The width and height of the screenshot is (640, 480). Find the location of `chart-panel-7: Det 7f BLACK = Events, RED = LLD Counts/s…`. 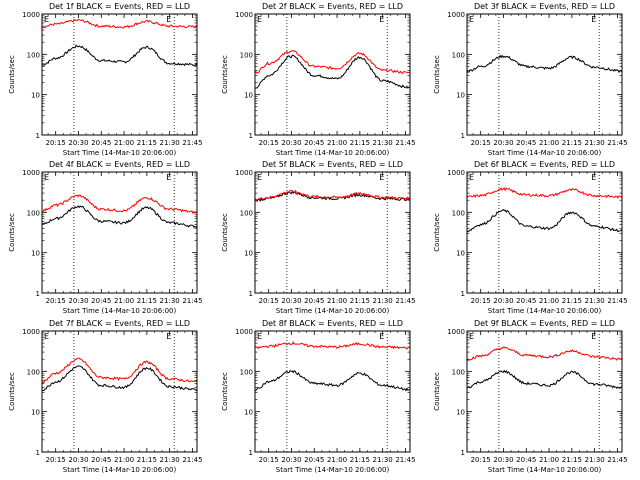

chart-panel-7: Det 7f BLACK = Events, RED = LLD Counts/s… is located at coordinates (105, 396).